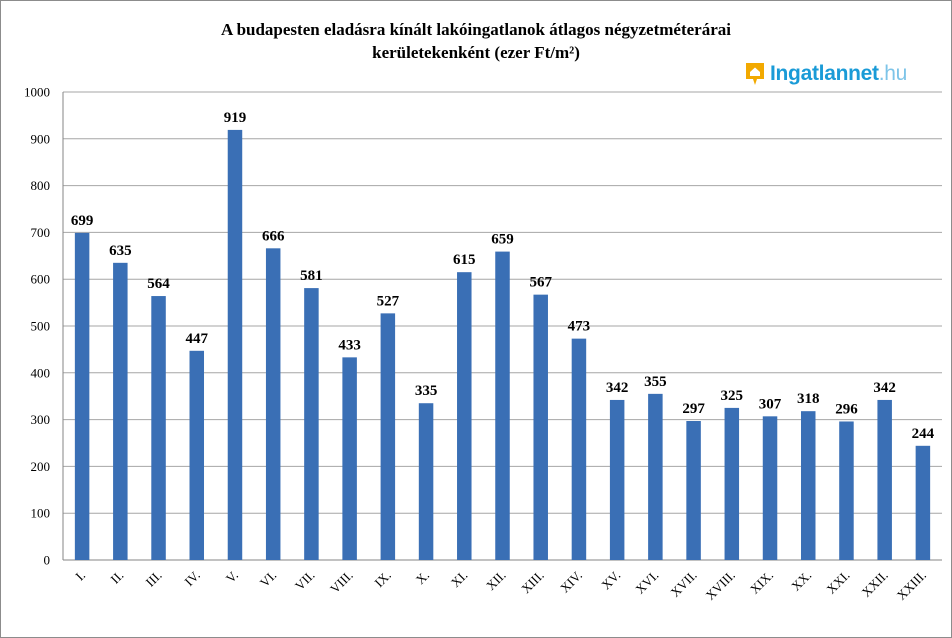 This screenshot has width=952, height=638. I want to click on data-label: 564, so click(158, 284).